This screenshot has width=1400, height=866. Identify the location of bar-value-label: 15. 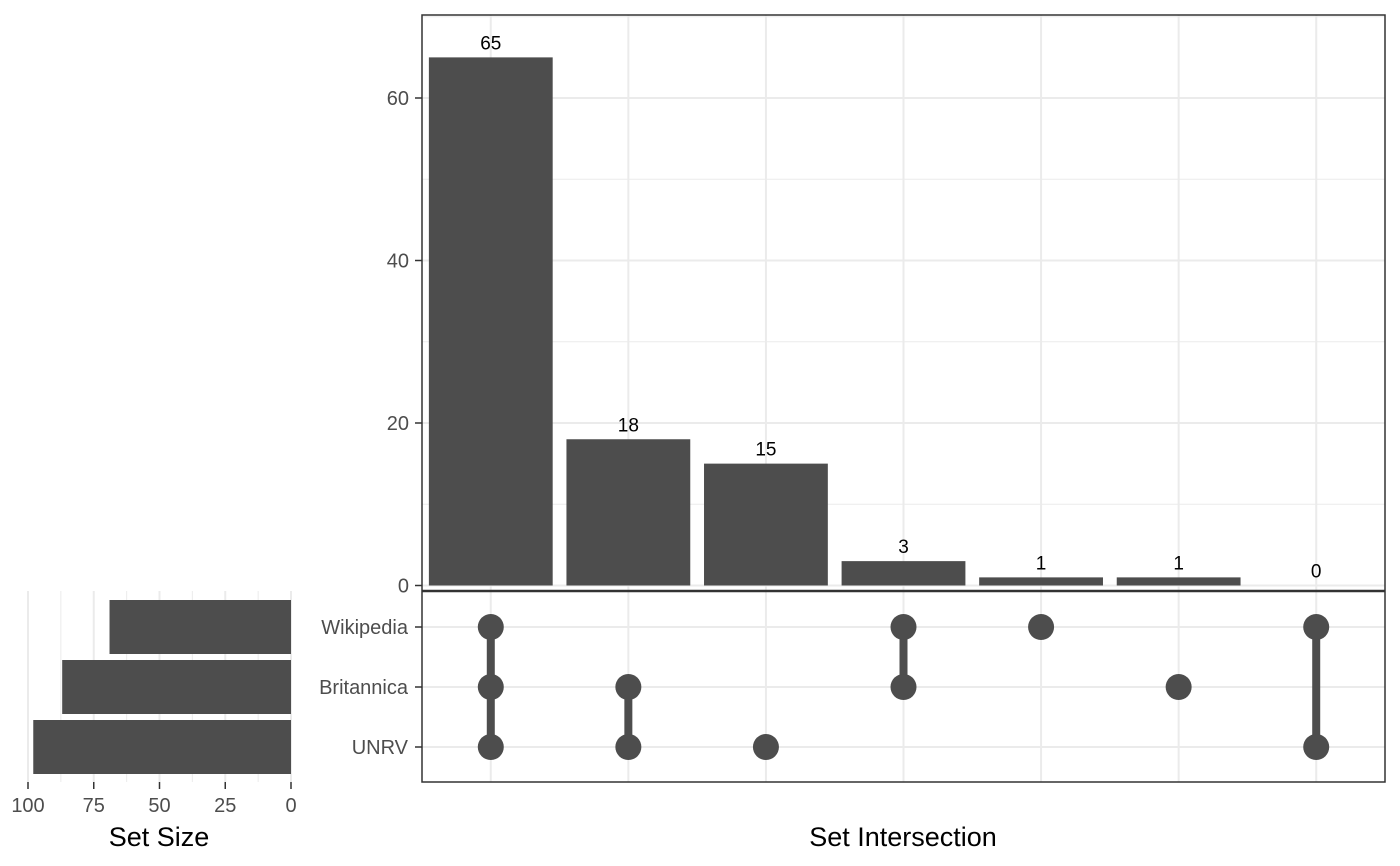
(765, 450).